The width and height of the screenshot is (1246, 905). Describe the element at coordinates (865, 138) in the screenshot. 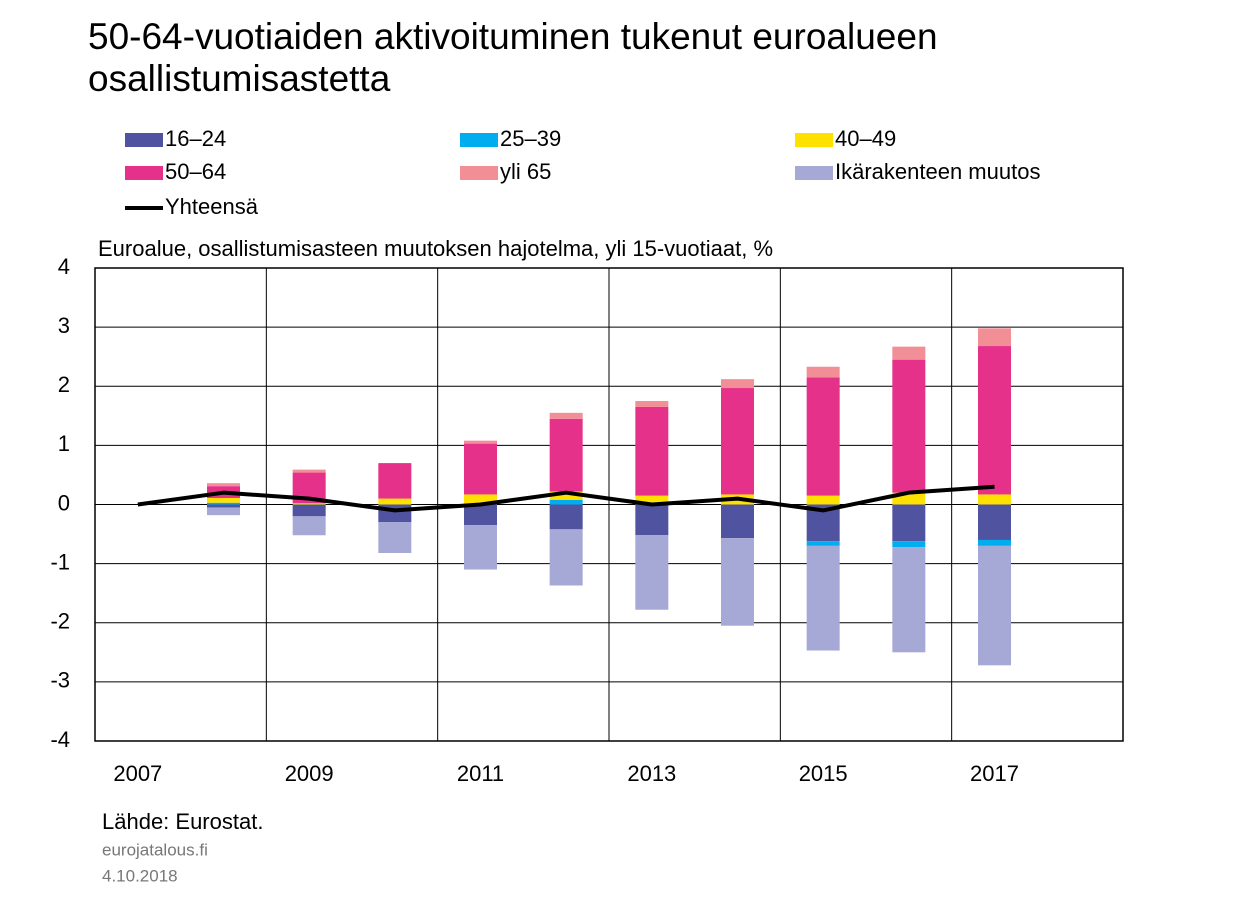

I see `legend-label: 40–49` at that location.